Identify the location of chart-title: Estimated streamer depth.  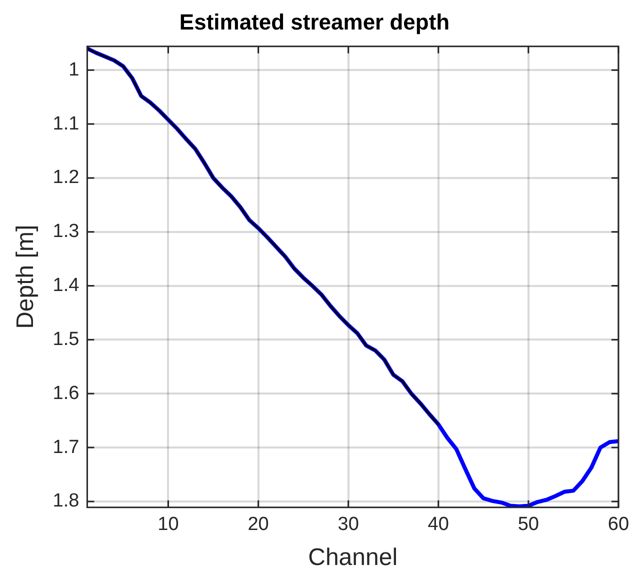
(314, 21).